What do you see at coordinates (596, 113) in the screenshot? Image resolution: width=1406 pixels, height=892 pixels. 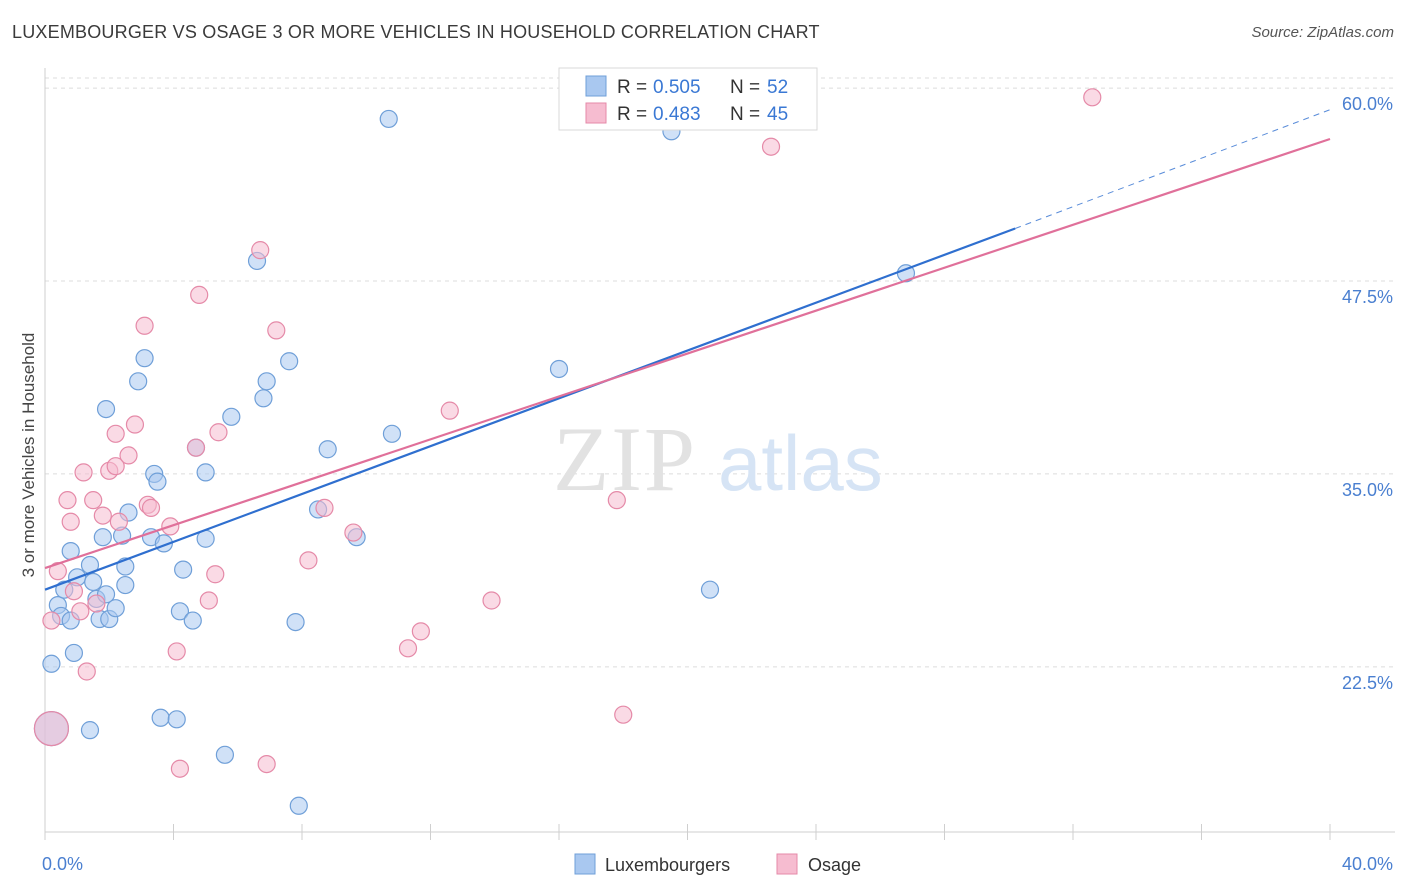 I see `legend-swatch-osage` at bounding box center [596, 113].